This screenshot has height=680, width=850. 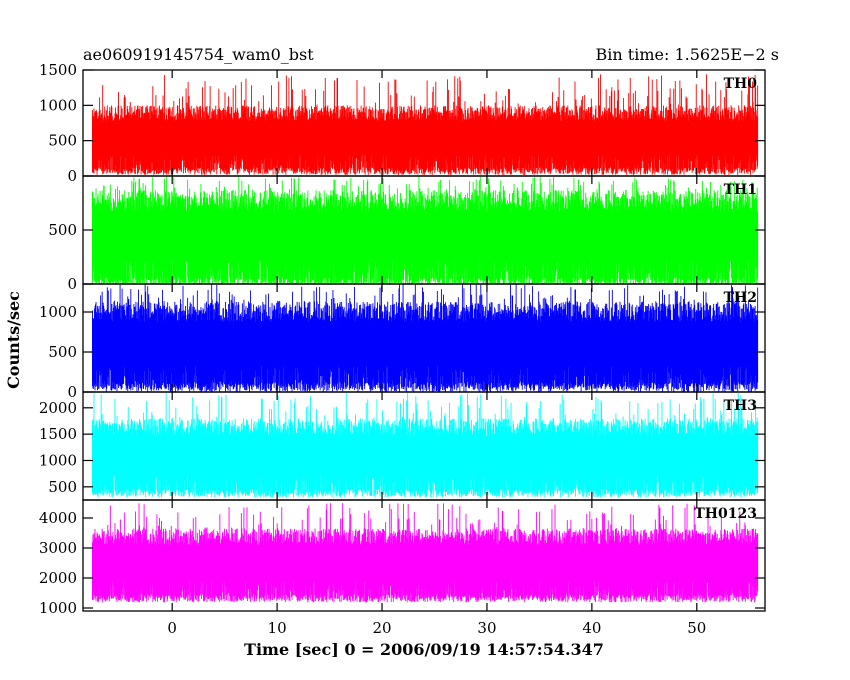 What do you see at coordinates (58, 518) in the screenshot?
I see `y-tick-label: 4000` at bounding box center [58, 518].